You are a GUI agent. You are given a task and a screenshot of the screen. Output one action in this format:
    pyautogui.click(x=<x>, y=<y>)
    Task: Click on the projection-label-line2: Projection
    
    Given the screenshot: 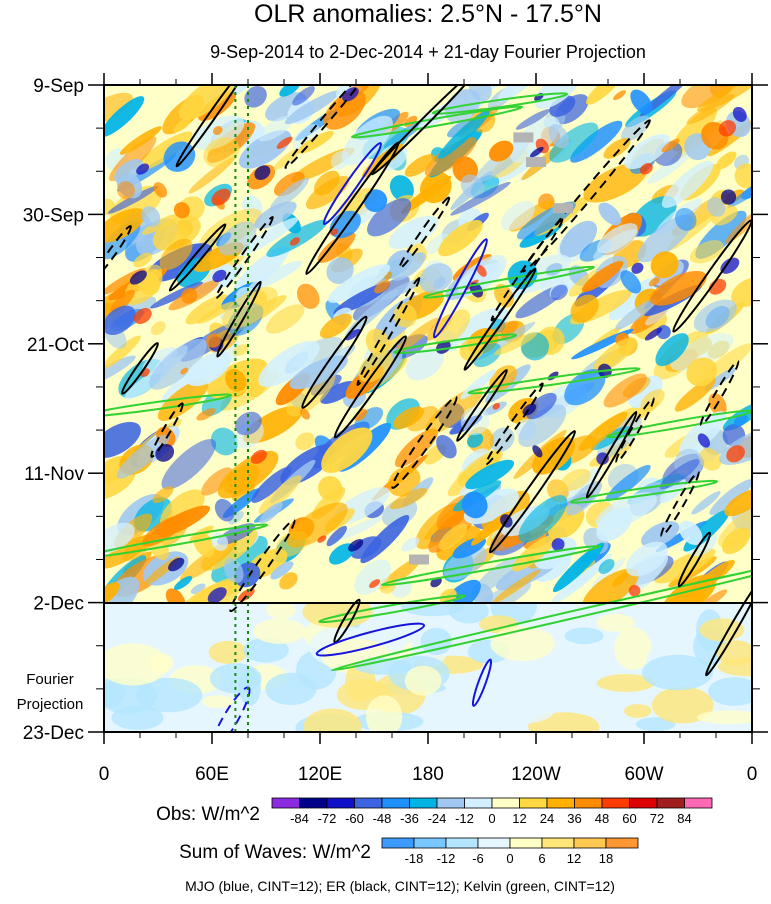 What is the action you would take?
    pyautogui.click(x=50, y=704)
    